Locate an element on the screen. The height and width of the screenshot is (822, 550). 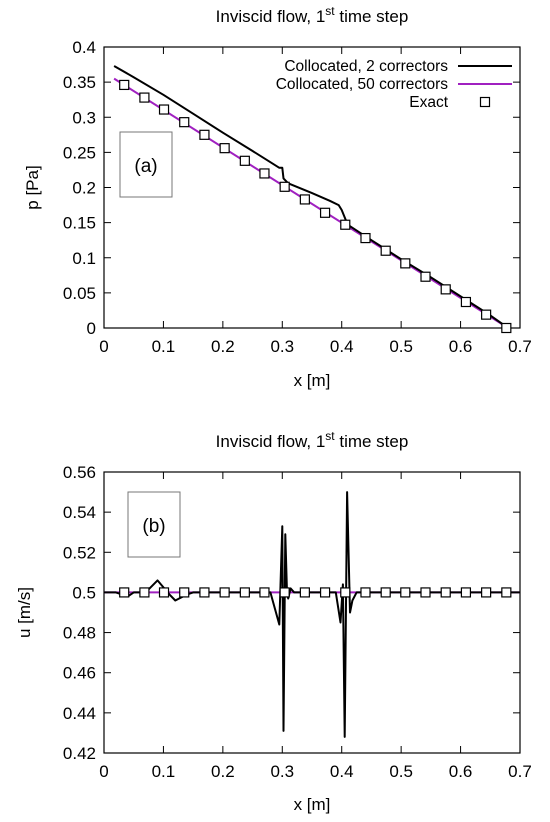
y-tick-label: 0.35 is located at coordinates (79, 82).